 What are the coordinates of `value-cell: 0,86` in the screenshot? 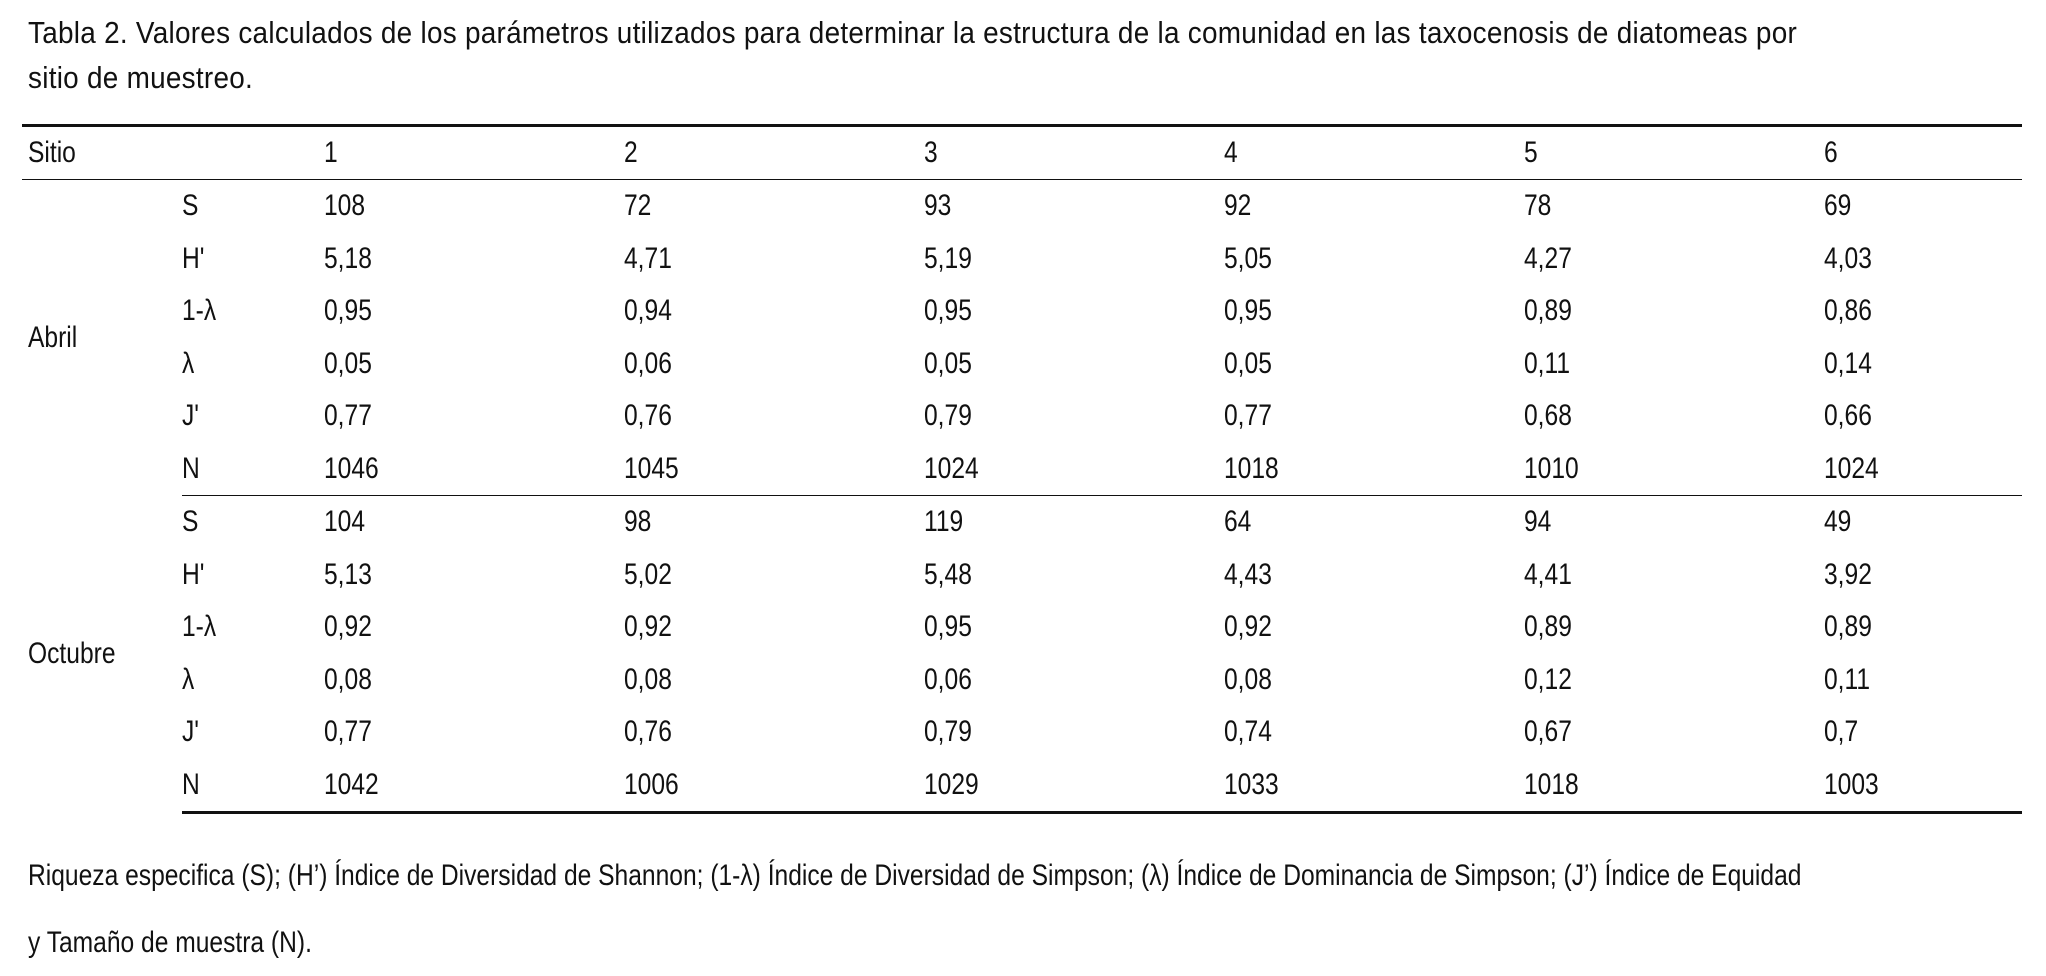 It's located at (1848, 311).